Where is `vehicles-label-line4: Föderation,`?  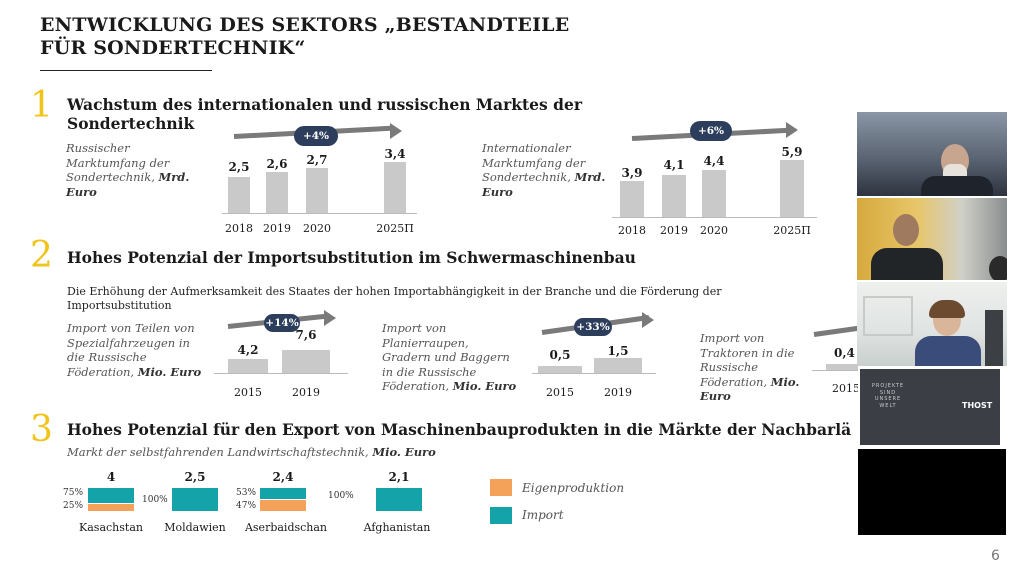 vehicles-label-line4: Föderation, is located at coordinates (101, 371).